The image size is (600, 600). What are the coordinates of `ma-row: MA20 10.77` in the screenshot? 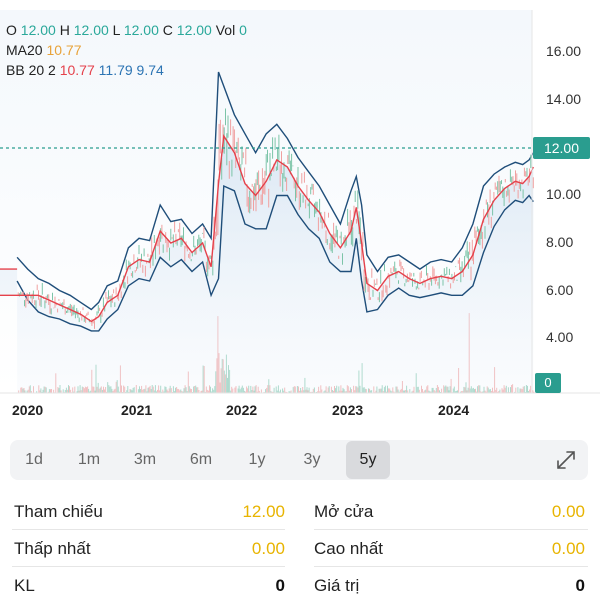 It's located at (126, 50).